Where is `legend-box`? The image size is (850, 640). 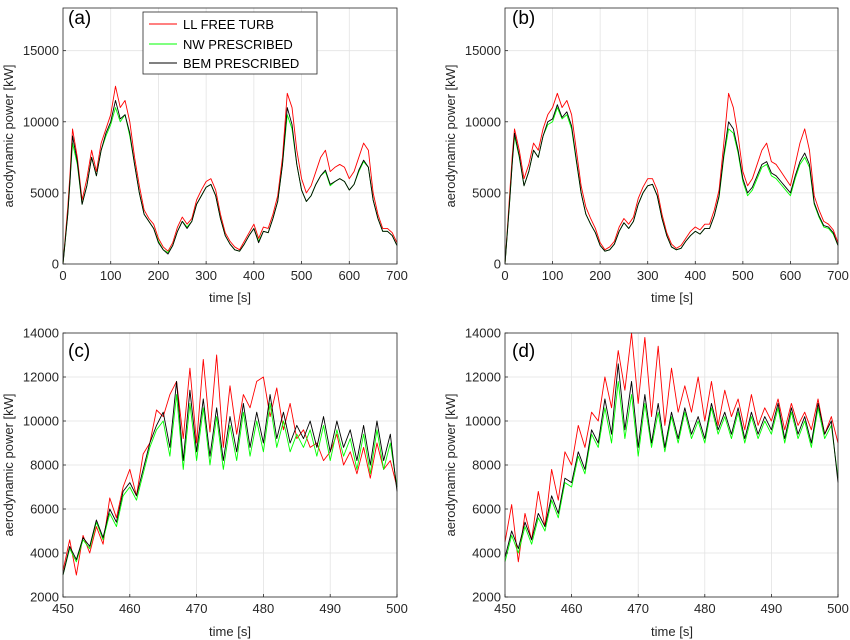
legend-box is located at coordinates (230, 43).